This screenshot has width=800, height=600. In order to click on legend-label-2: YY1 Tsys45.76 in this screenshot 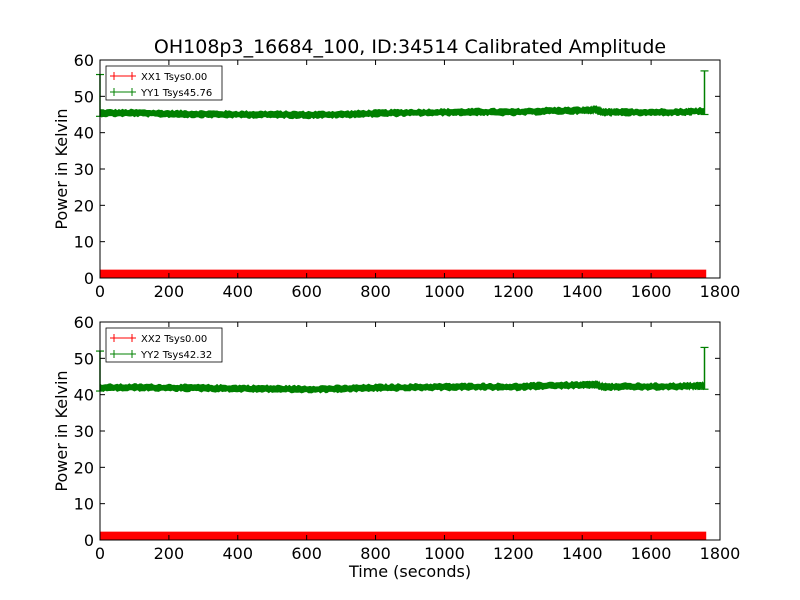, I will do `click(176, 93)`.